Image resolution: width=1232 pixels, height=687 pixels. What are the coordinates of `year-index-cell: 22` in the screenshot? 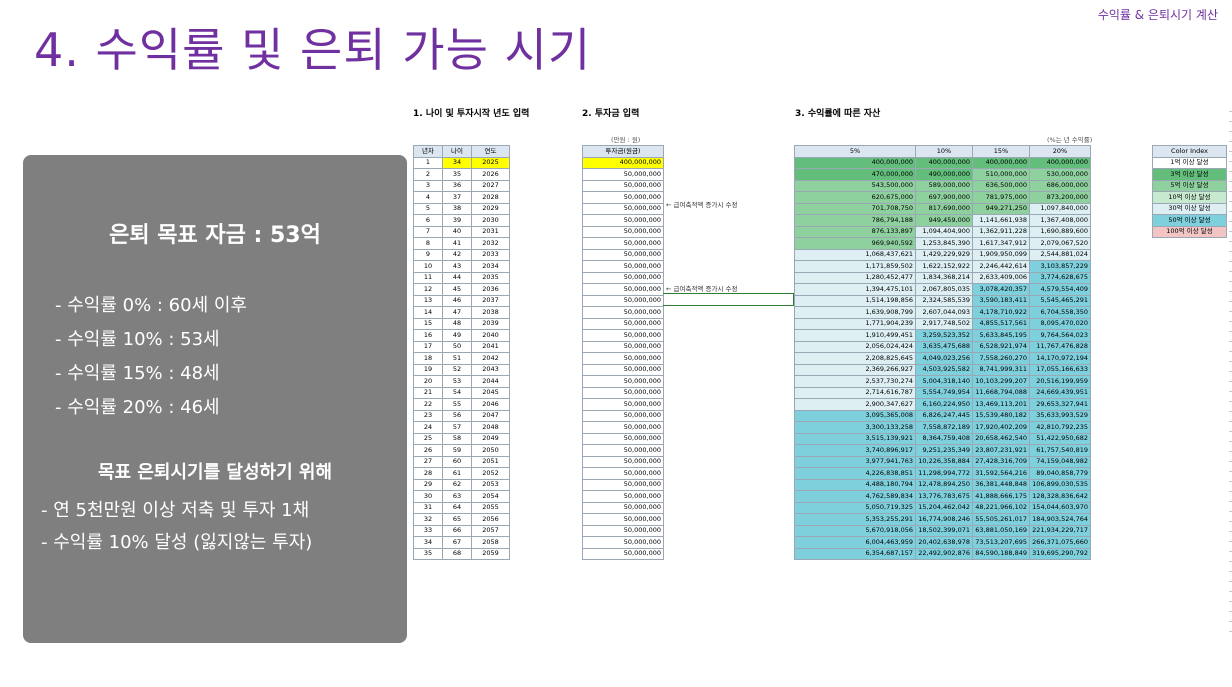 It's located at (428, 404).